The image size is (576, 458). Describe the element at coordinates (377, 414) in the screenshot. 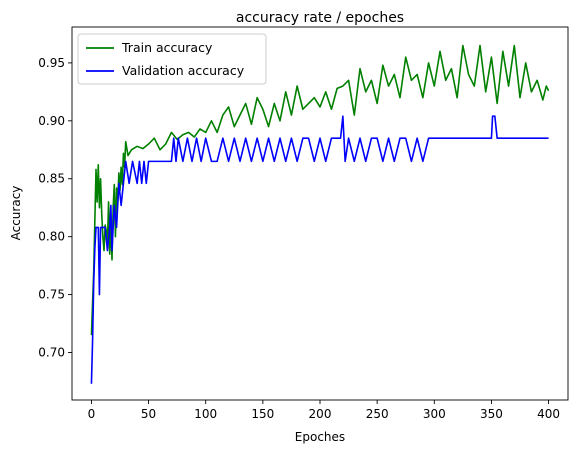

I see `x-tick-label: 250` at that location.